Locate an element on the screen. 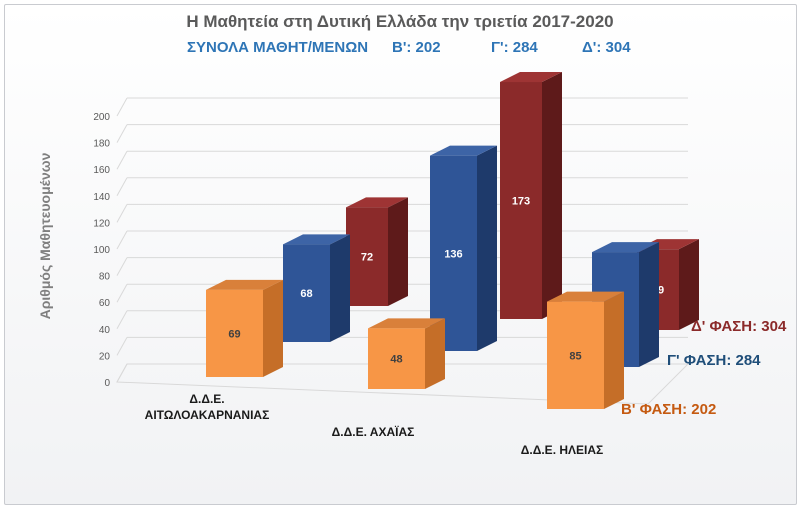 The height and width of the screenshot is (508, 800). data-label: 85 is located at coordinates (575, 356).